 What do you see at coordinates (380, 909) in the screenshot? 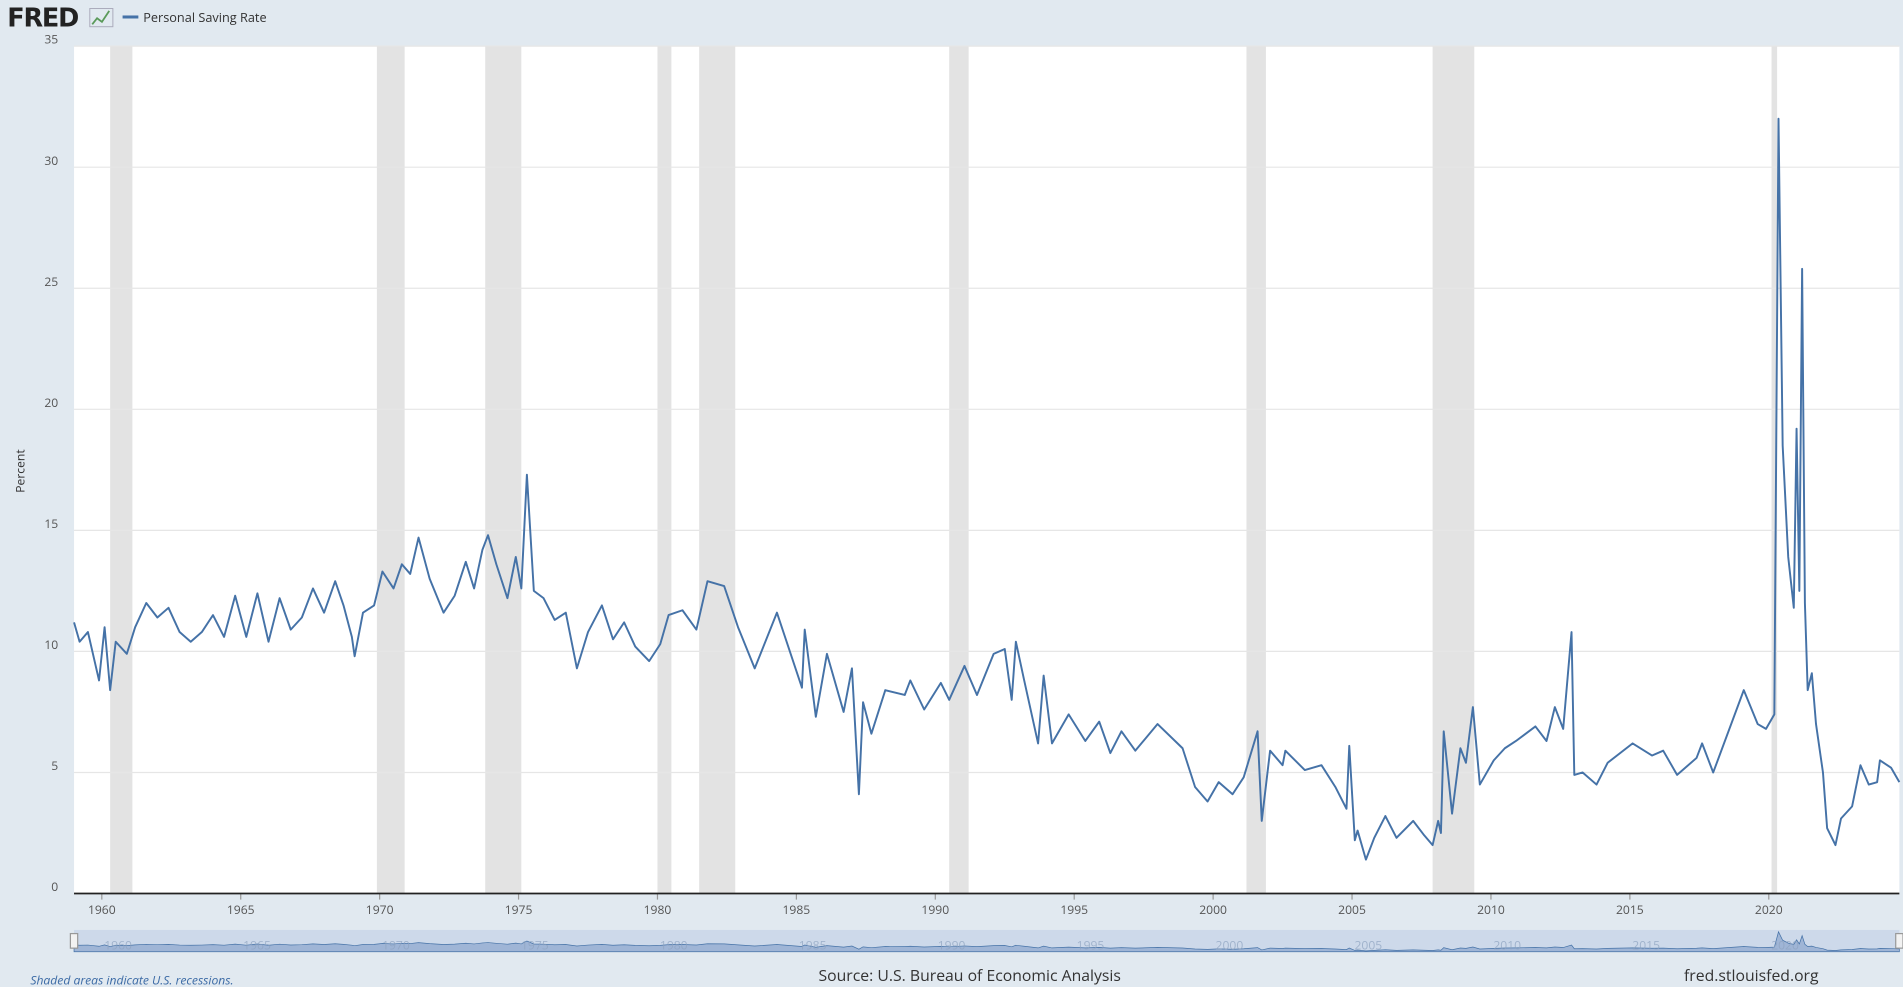
I see `x-tick-label: 1970` at bounding box center [380, 909].